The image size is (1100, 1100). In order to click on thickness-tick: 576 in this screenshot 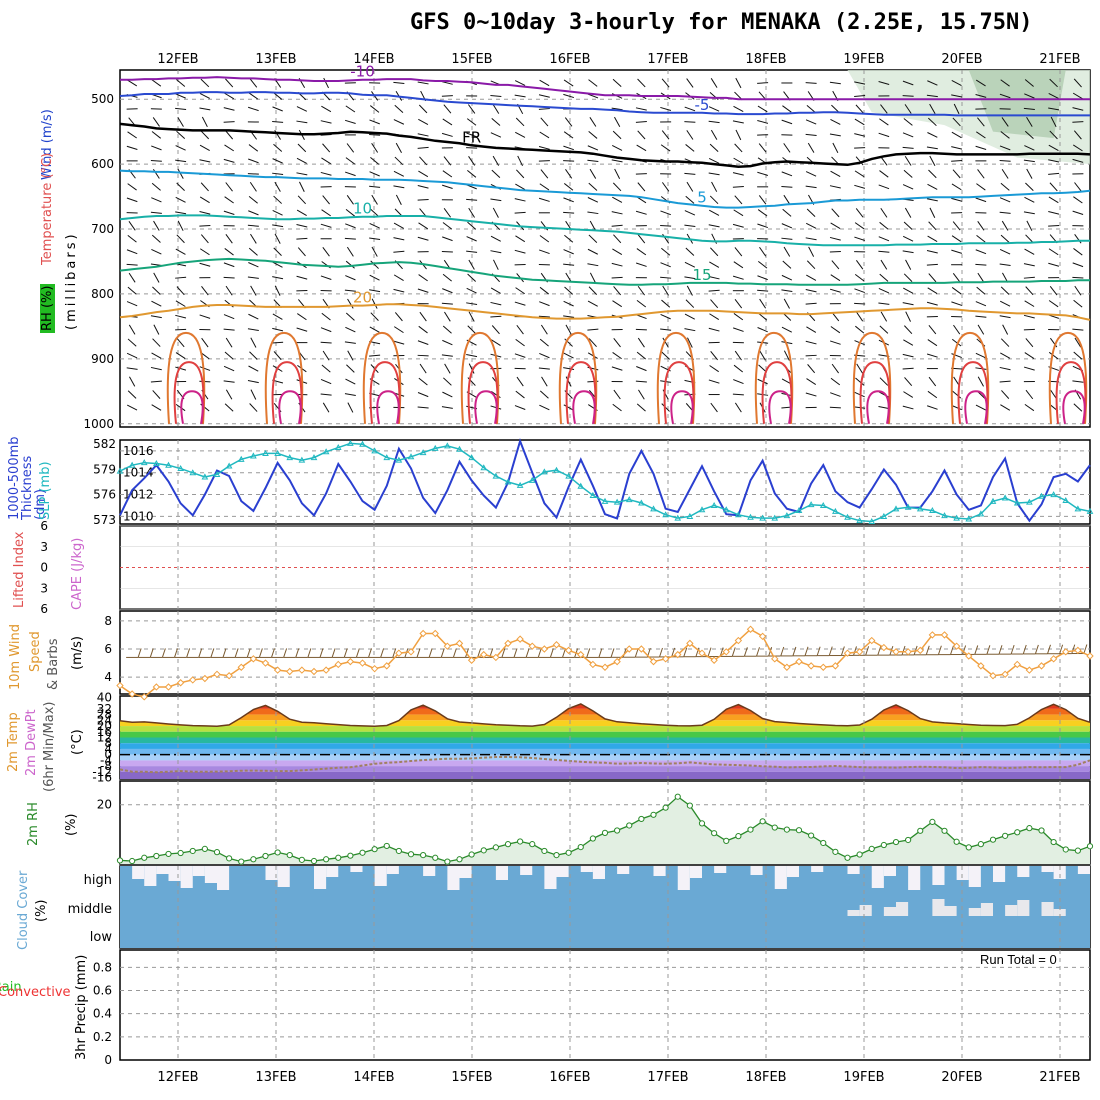, I will do `click(104, 495)`.